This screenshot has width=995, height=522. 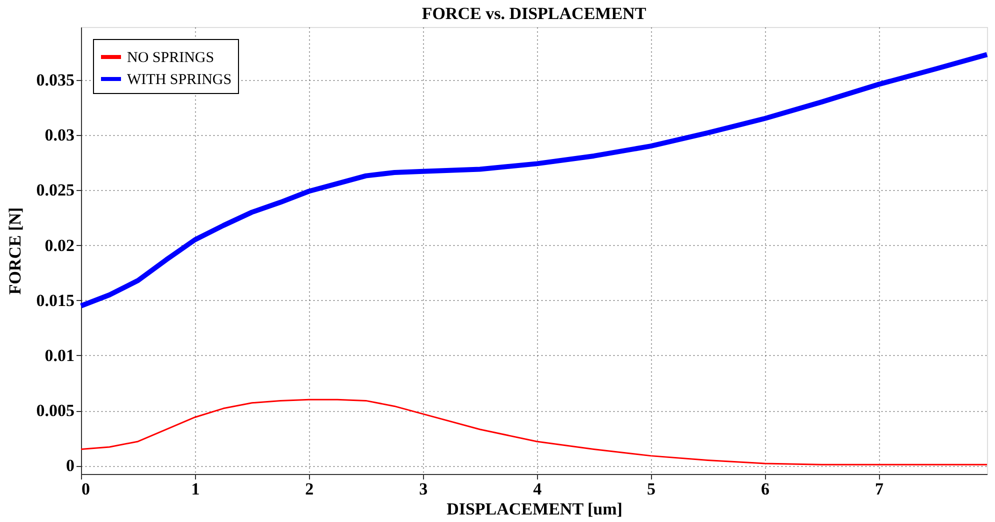 I want to click on x-tick-label: 7, so click(x=879, y=489).